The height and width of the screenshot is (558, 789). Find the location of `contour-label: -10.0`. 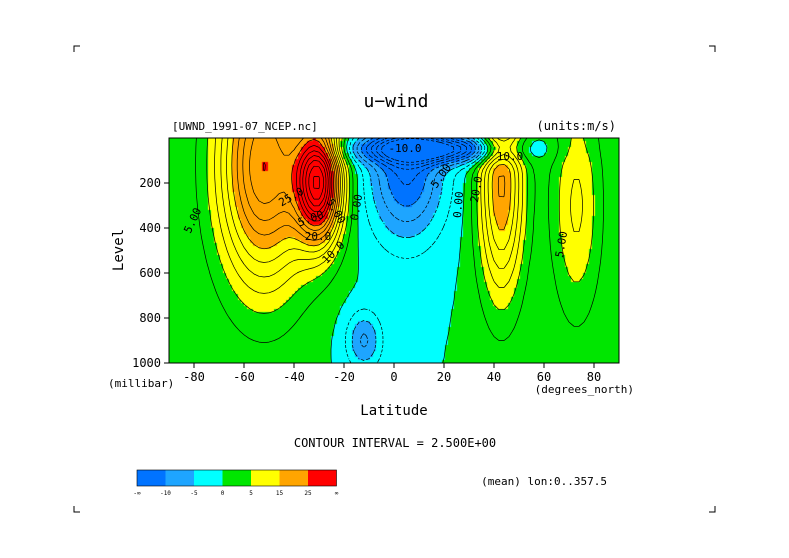

contour-label: -10.0 is located at coordinates (404, 148).